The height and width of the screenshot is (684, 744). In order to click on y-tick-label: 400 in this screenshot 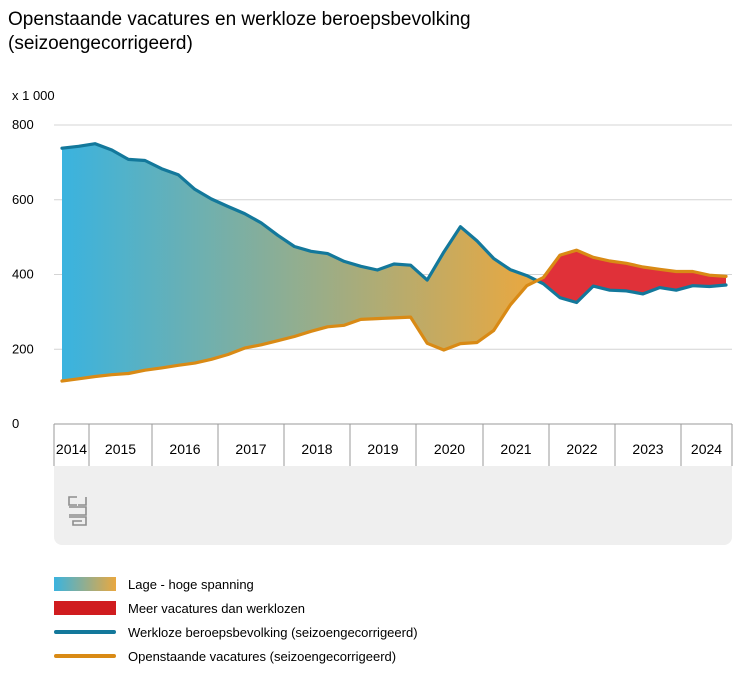, I will do `click(23, 274)`.